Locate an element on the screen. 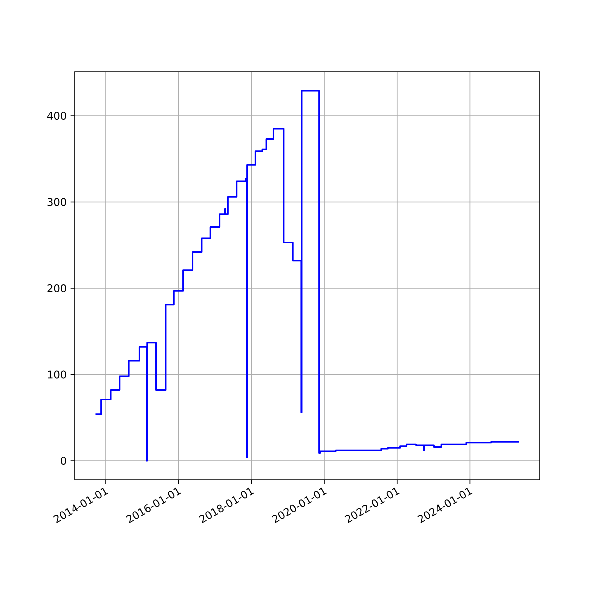  y-tick-label: 300 is located at coordinates (57, 202).